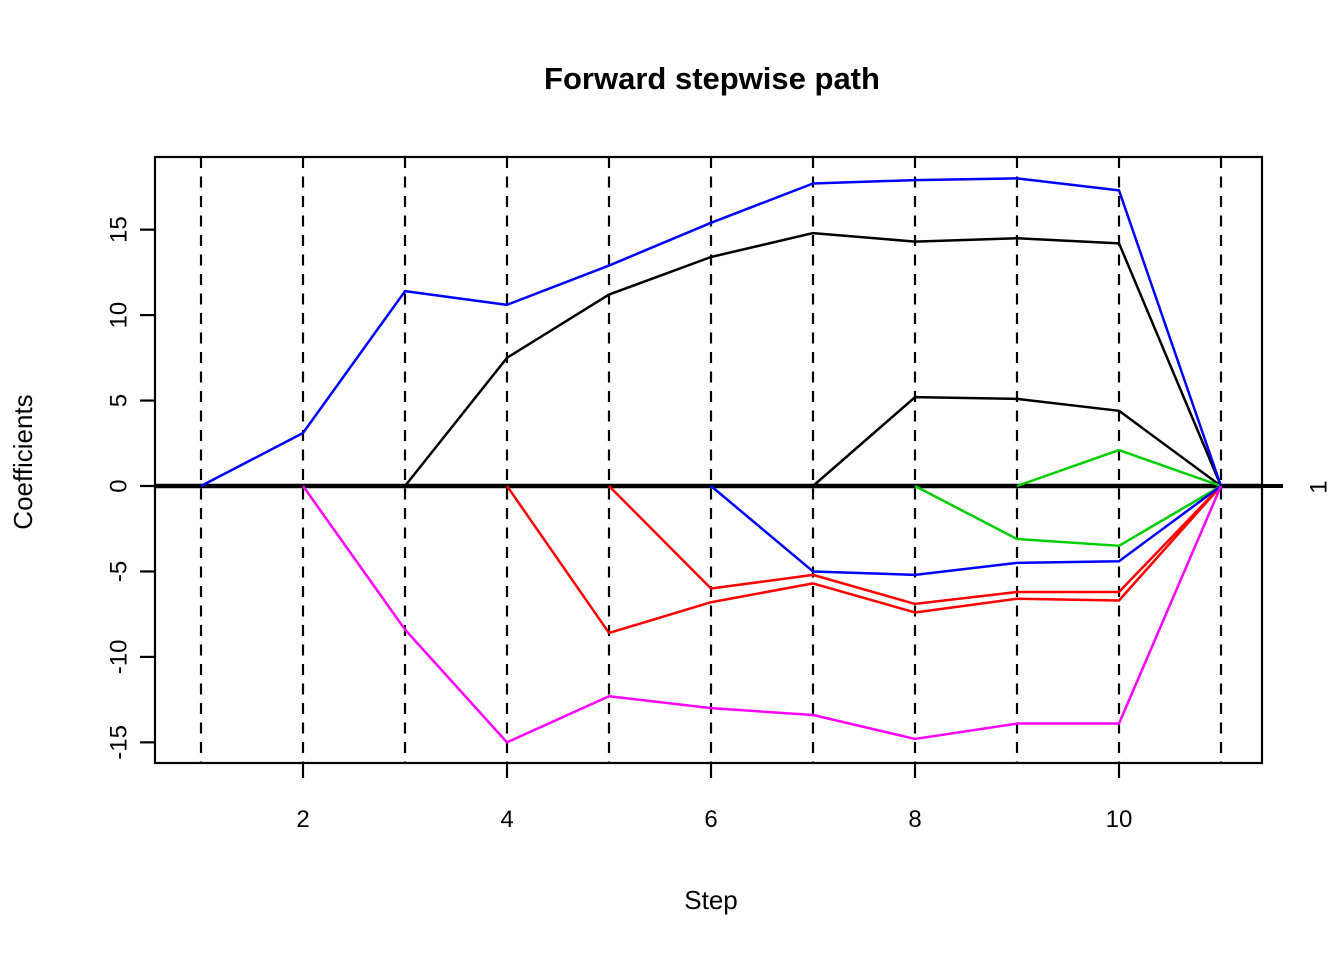  What do you see at coordinates (119, 742) in the screenshot?
I see `y-tick-label--15: -15` at bounding box center [119, 742].